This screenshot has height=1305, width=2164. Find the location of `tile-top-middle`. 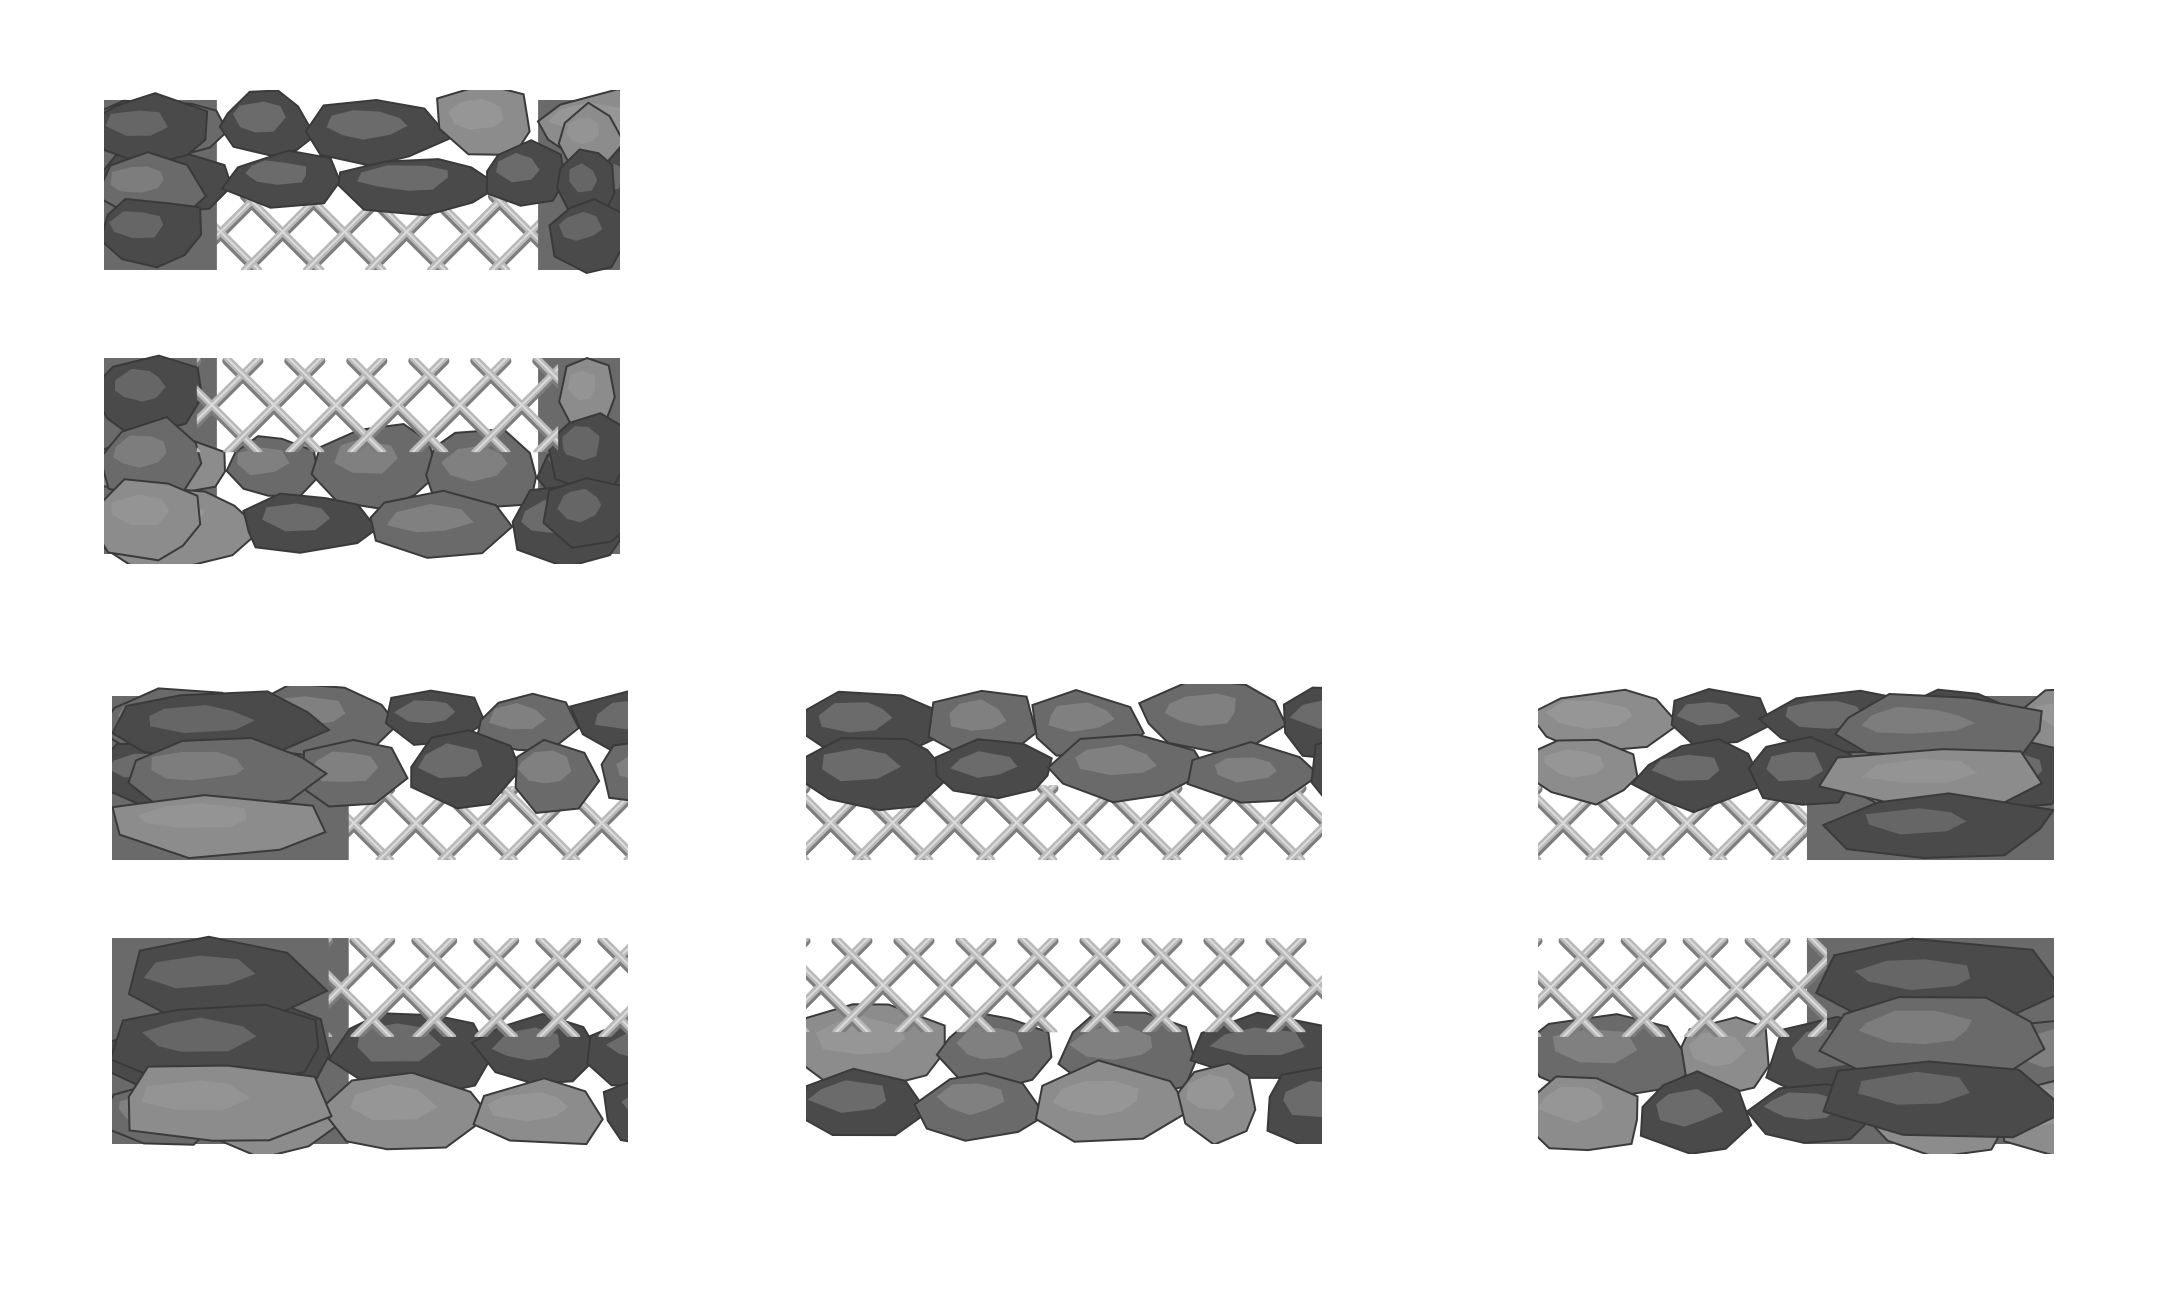

tile-top-middle is located at coordinates (1064, 772).